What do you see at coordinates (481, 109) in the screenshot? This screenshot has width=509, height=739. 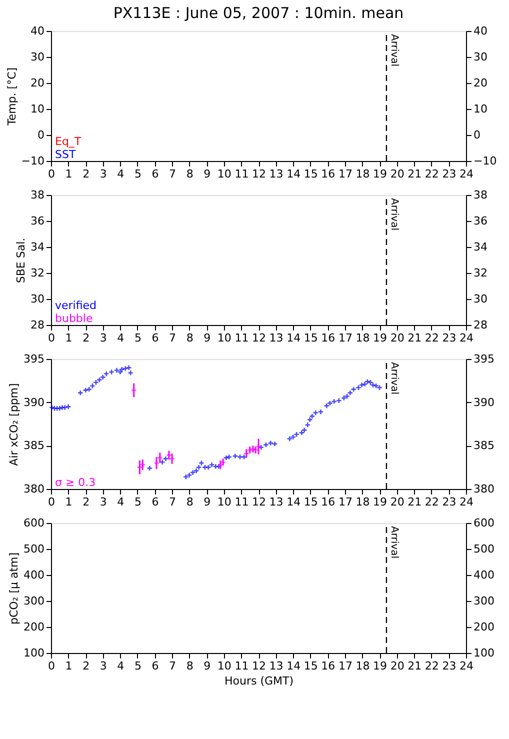 I see `y2-tick-label: 10` at bounding box center [481, 109].